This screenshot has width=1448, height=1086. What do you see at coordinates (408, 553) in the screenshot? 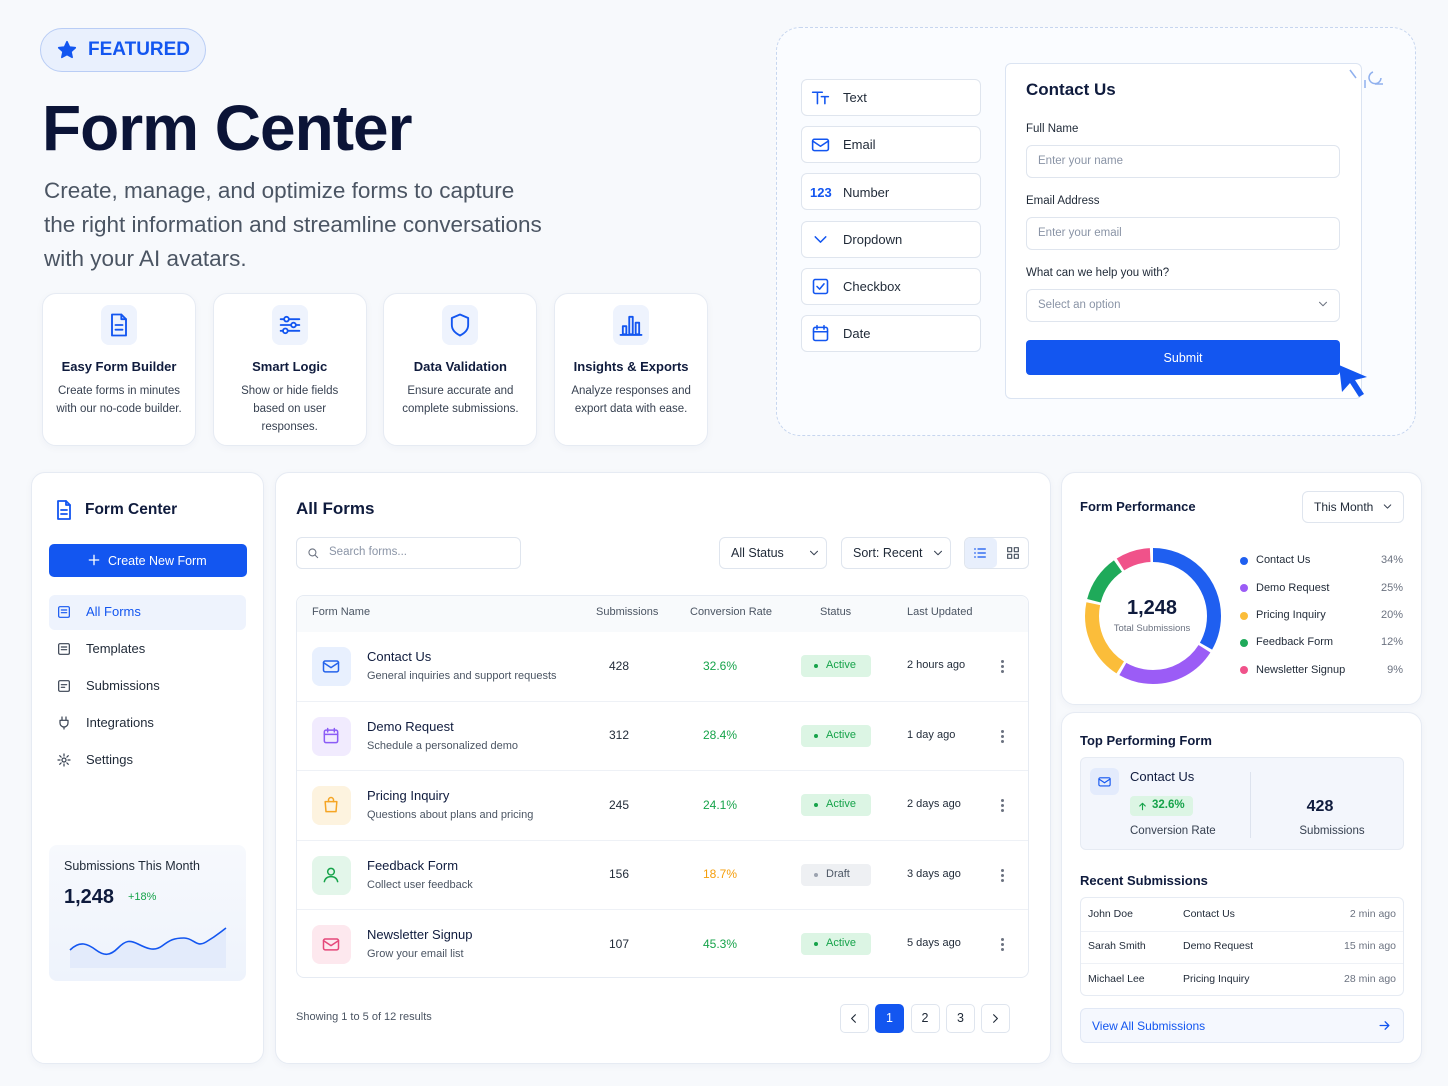
I see `search-input` at bounding box center [408, 553].